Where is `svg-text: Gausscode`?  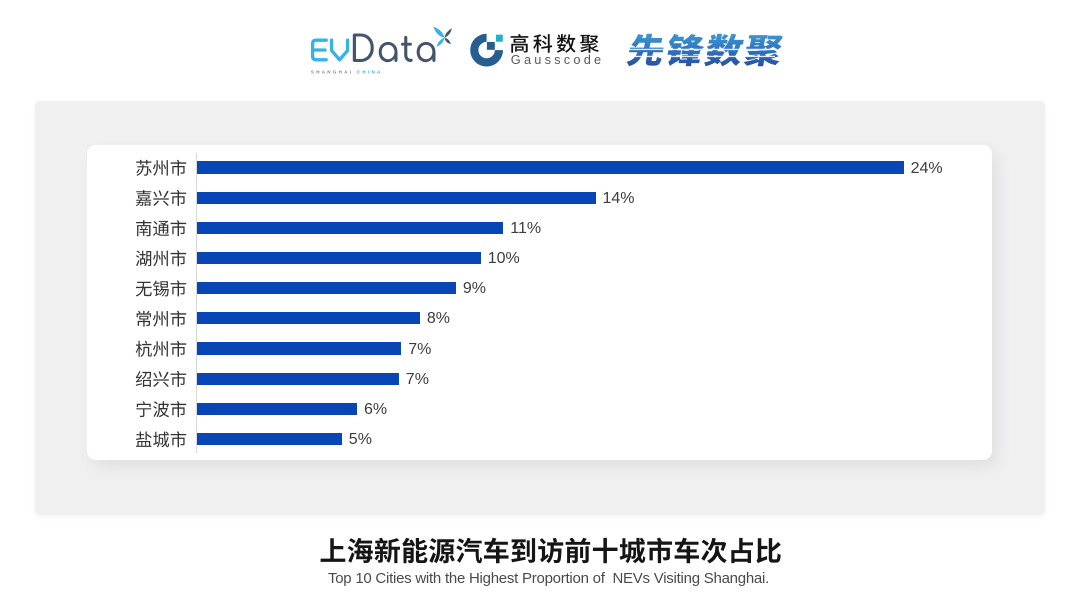
svg-text: Gausscode is located at coordinates (558, 59).